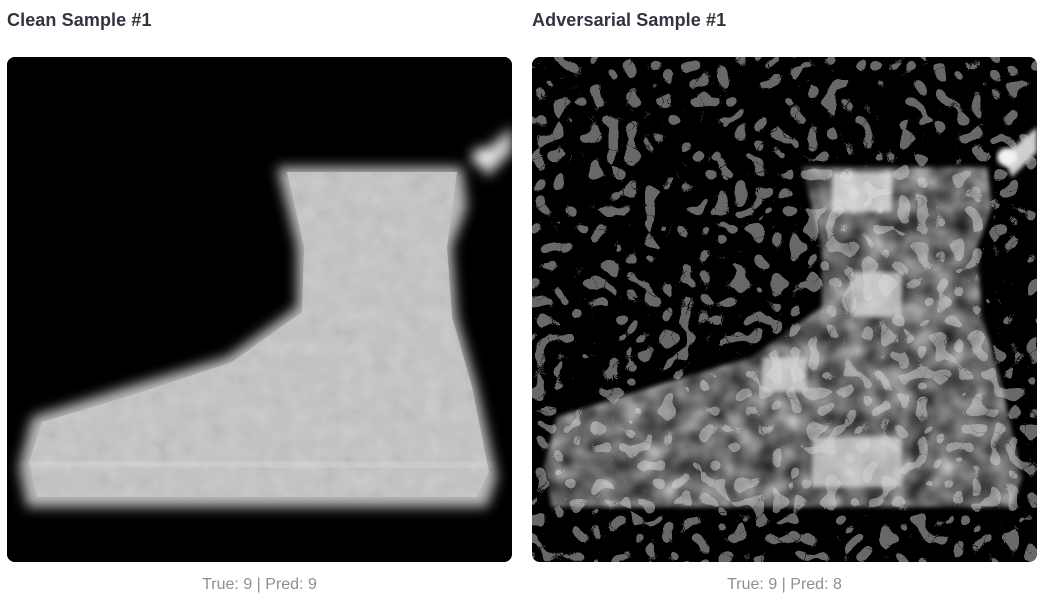 The image size is (1050, 602). I want to click on clean-sample-caption: True: 9 | Pred: 9, so click(259, 584).